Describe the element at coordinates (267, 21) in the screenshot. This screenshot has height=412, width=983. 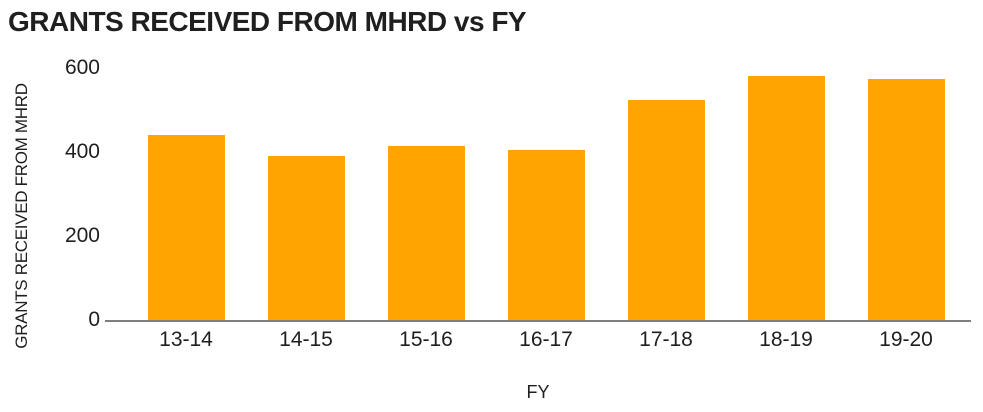
I see `chart-title: GRANTS RECEIVED FROM MHRD vs FY` at that location.